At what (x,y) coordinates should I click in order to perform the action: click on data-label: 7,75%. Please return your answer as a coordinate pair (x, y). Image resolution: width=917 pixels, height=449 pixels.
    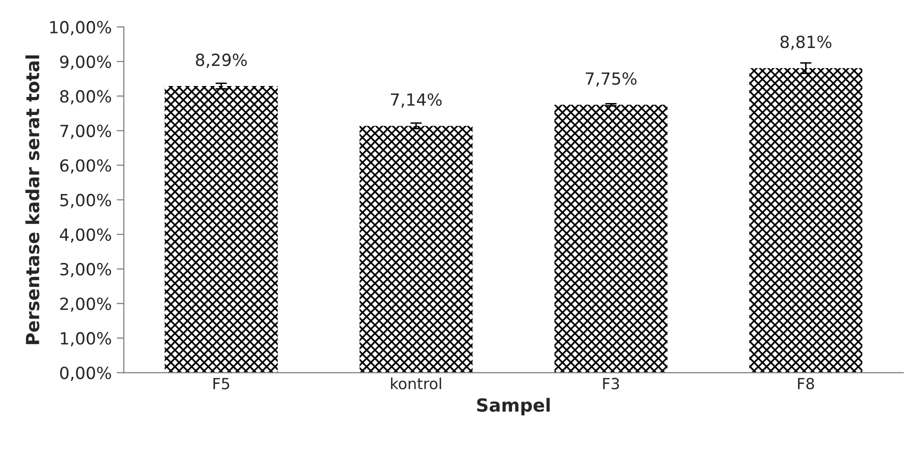
    Looking at the image, I should click on (611, 79).